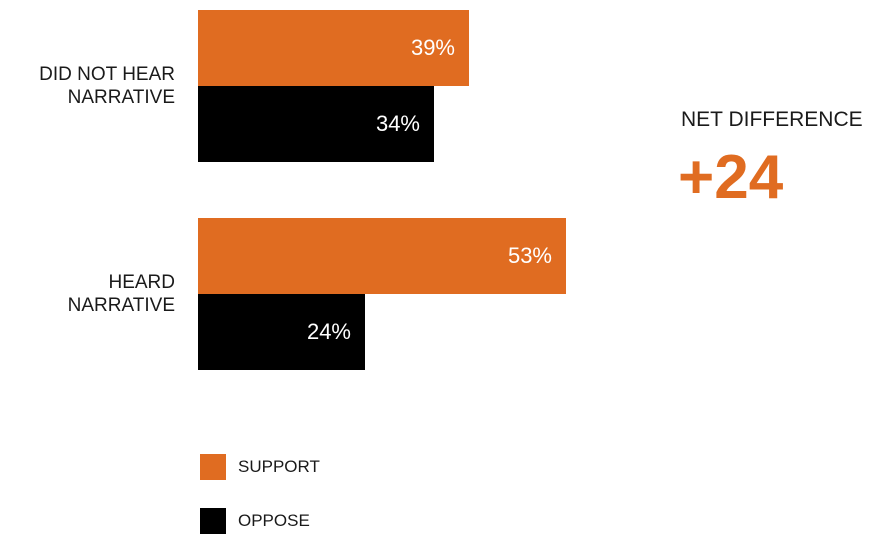 The image size is (891, 534). What do you see at coordinates (107, 86) in the screenshot?
I see `category-label: DID NOT HEAR NARRATIVE` at bounding box center [107, 86].